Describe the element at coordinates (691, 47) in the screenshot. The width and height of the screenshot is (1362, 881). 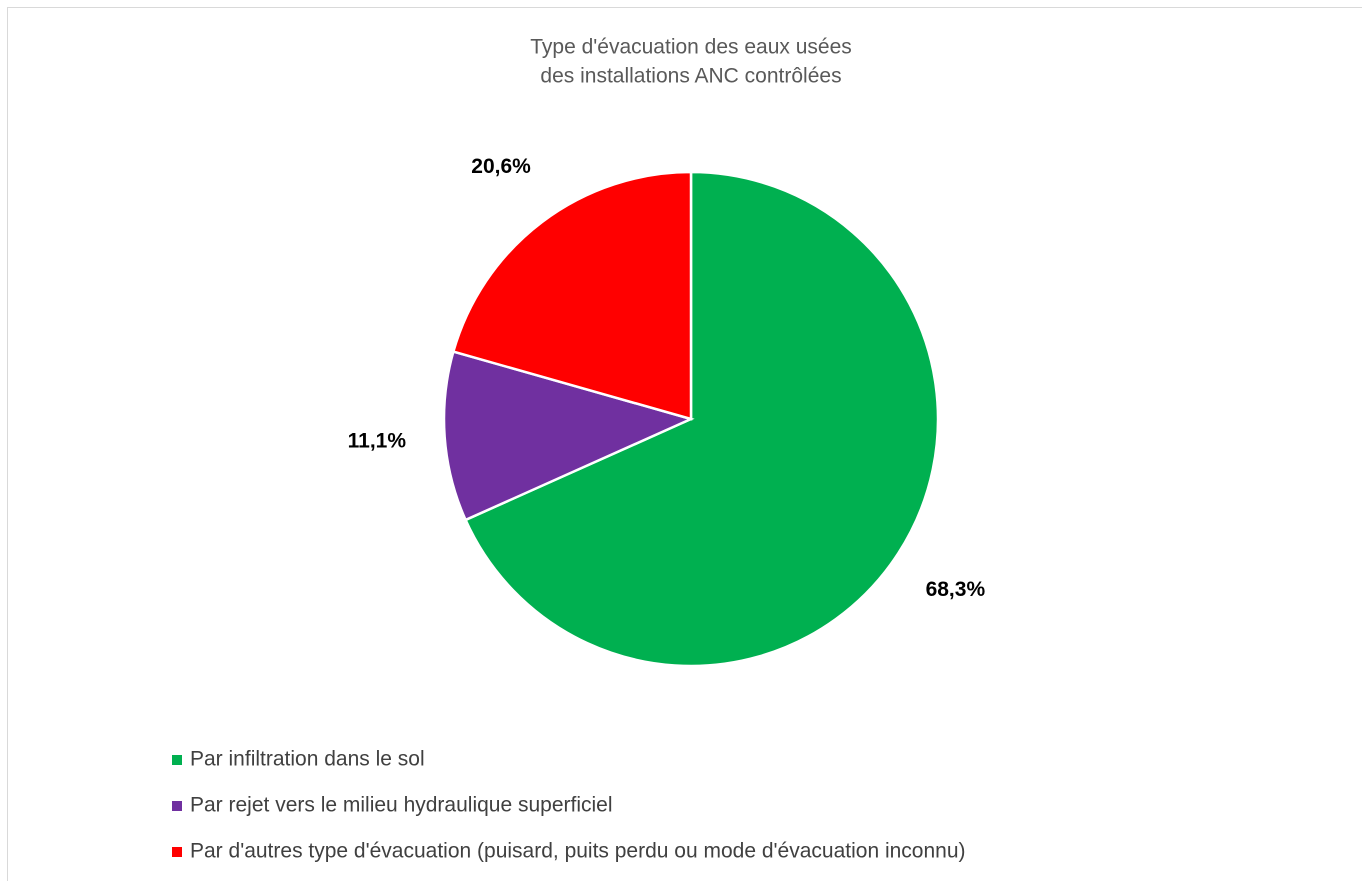
I see `chart-title: Type d'évacuation des eaux usées` at that location.